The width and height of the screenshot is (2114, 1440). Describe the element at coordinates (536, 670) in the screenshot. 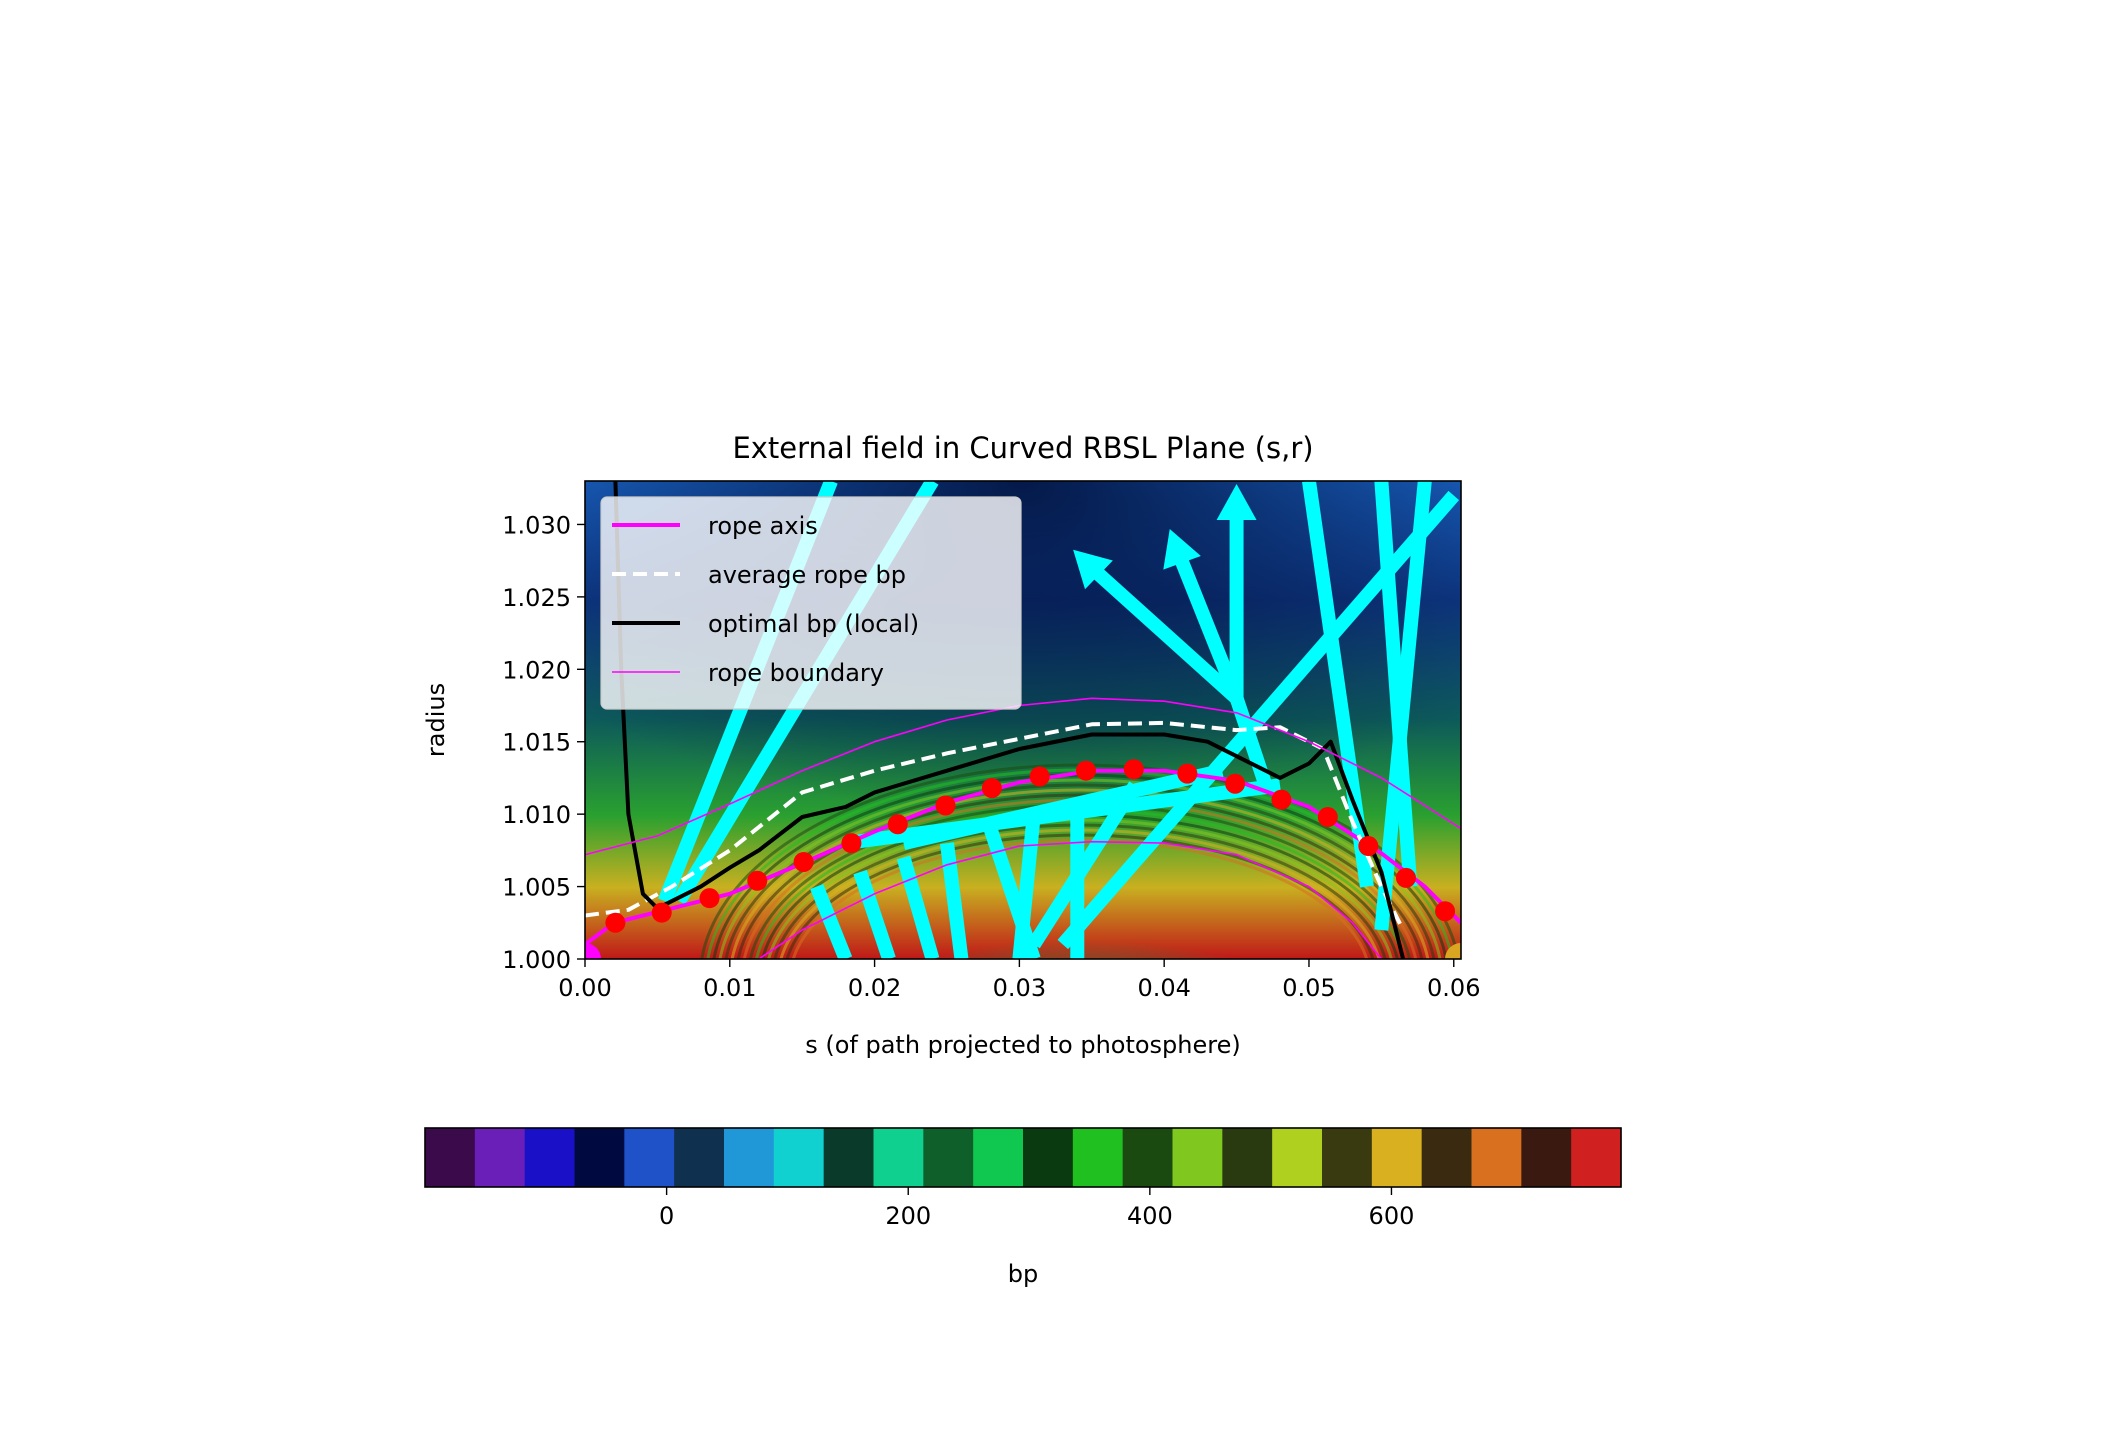

I see `y-tick-label: 1.020` at that location.